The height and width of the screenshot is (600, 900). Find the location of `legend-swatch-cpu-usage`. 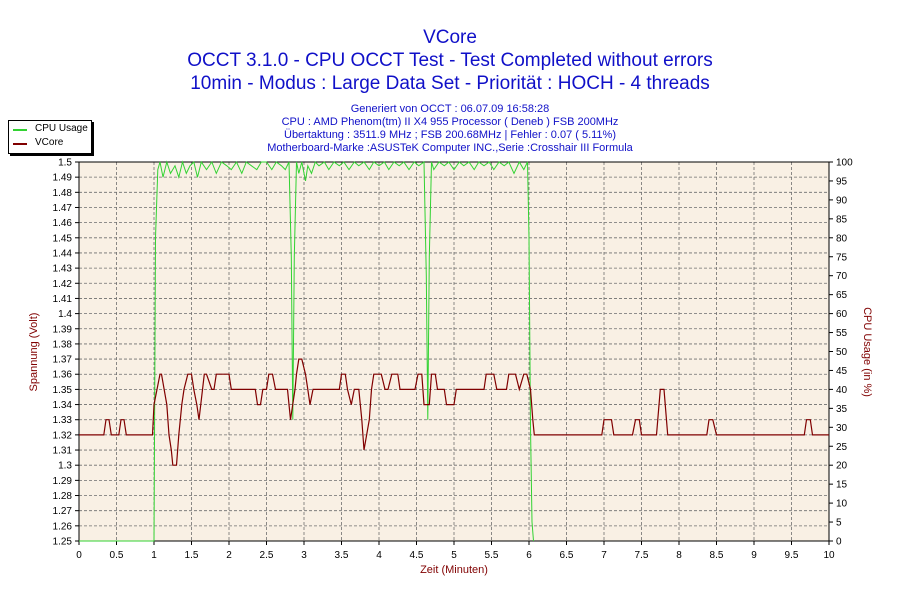

legend-swatch-cpu-usage is located at coordinates (20, 130).